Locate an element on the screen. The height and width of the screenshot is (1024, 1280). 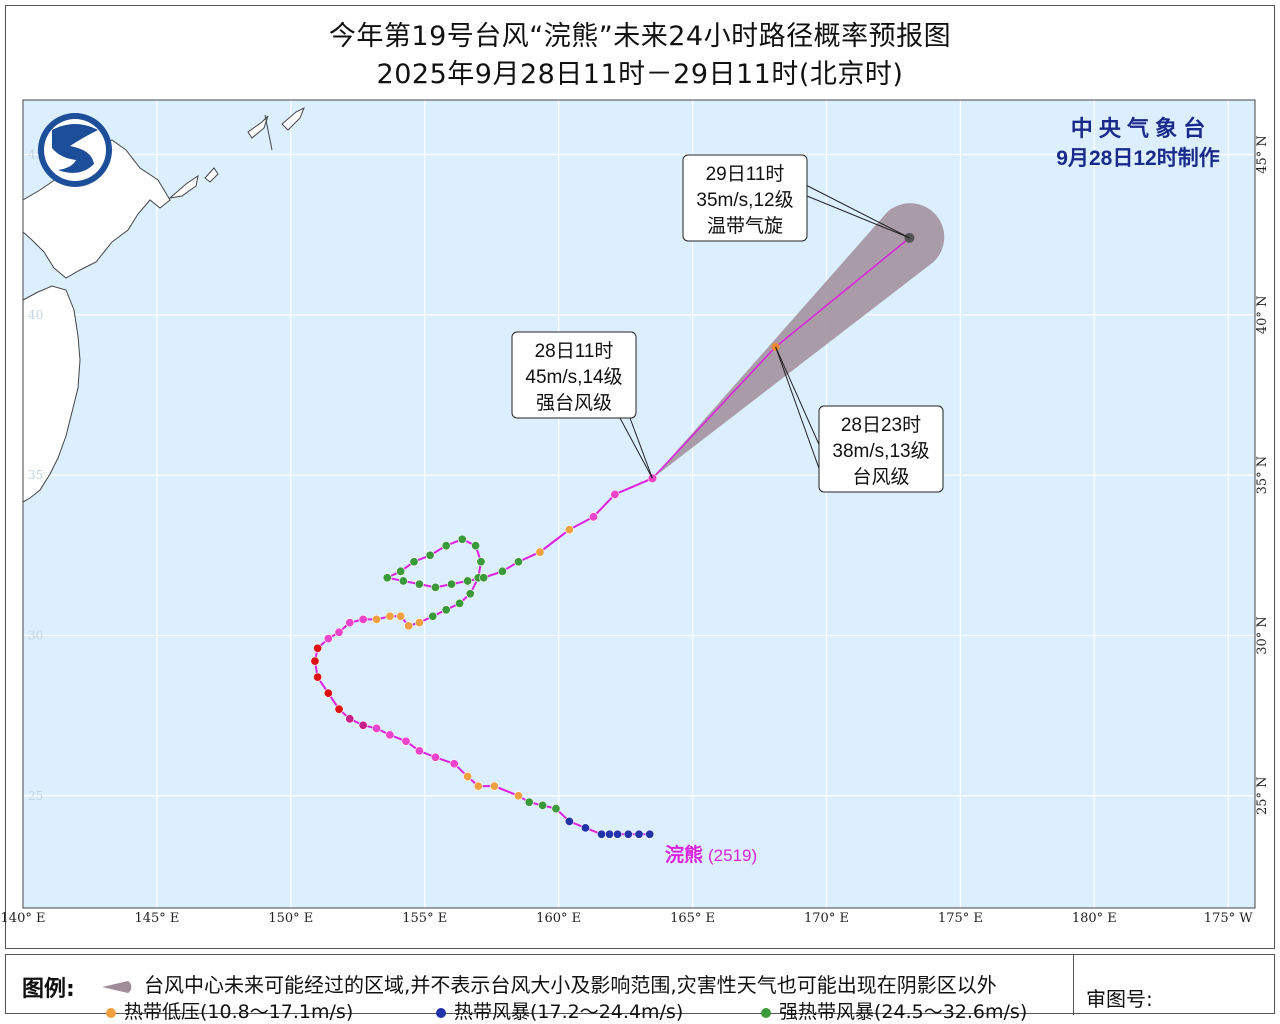
lat-tick-label-left: 40 is located at coordinates (35, 315).